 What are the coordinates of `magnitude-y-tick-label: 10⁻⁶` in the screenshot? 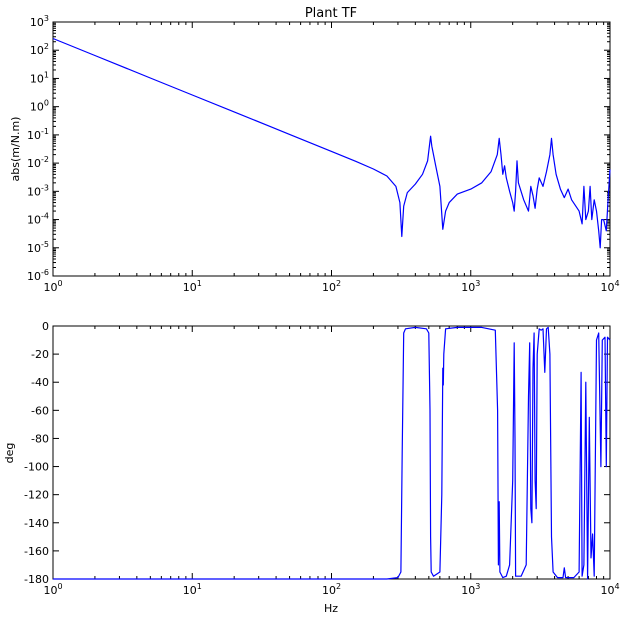 It's located at (38, 275).